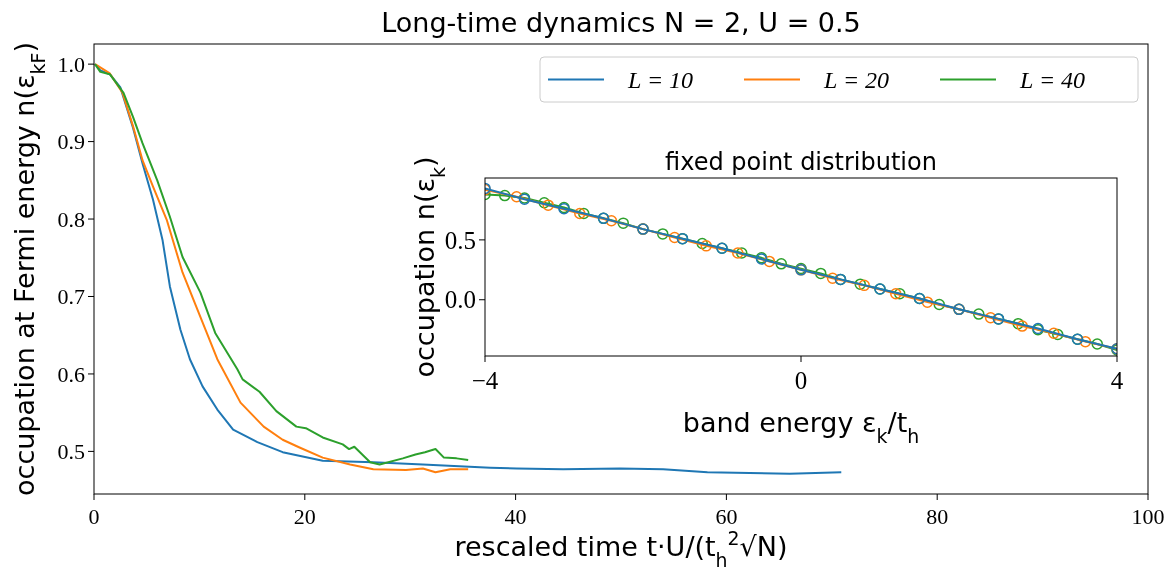 Image resolution: width=1172 pixels, height=574 pixels. I want to click on x-tick-label: 60, so click(726, 516).